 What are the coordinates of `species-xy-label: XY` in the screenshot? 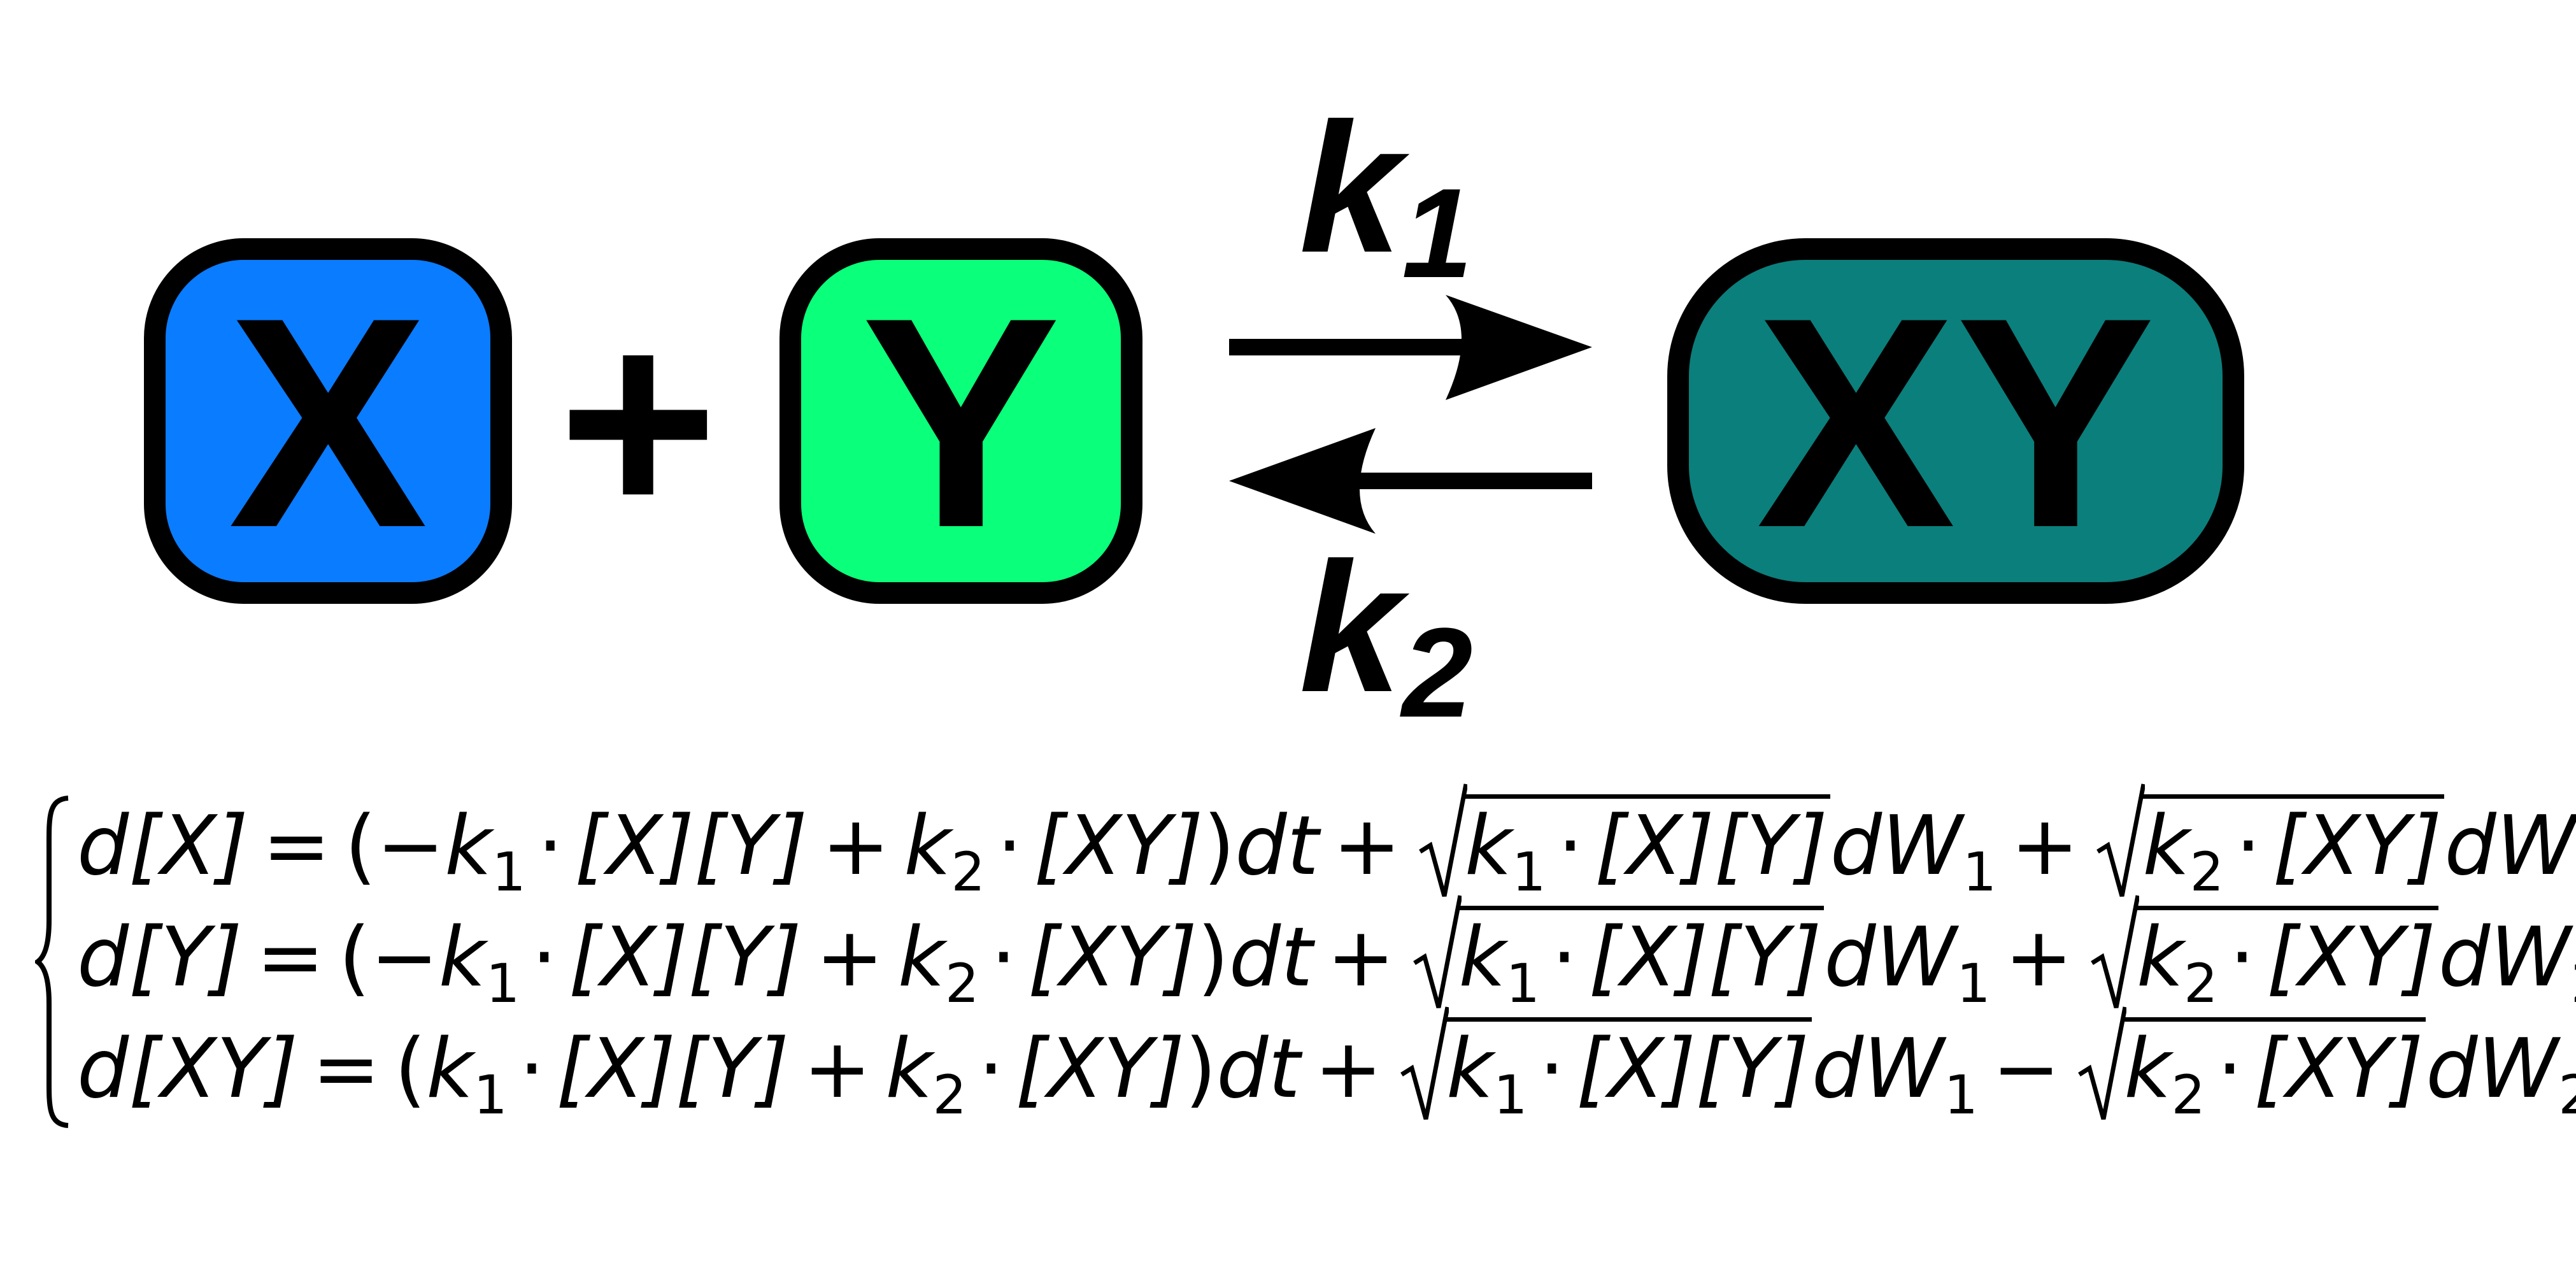 It's located at (1956, 422).